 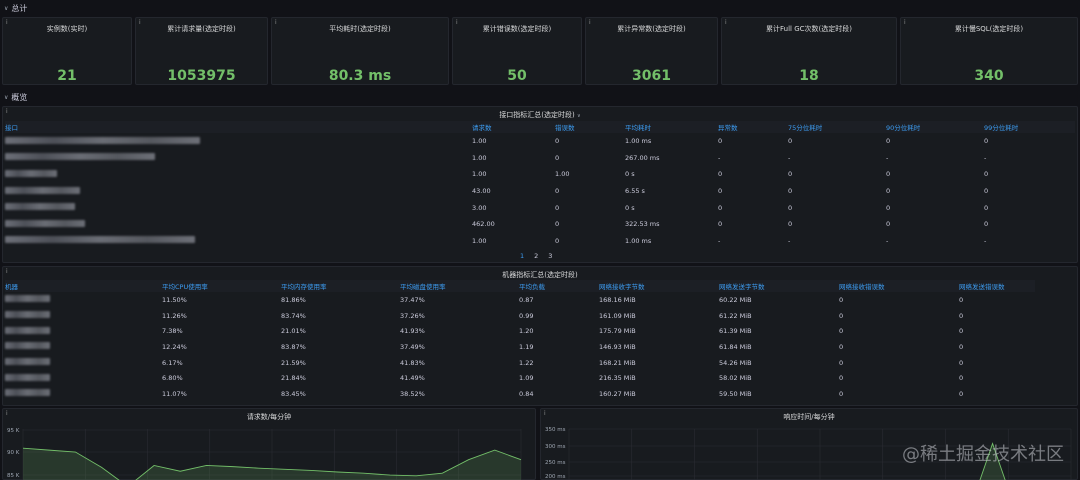 I want to click on row-header-total: ∨ 总计, so click(x=15, y=8).